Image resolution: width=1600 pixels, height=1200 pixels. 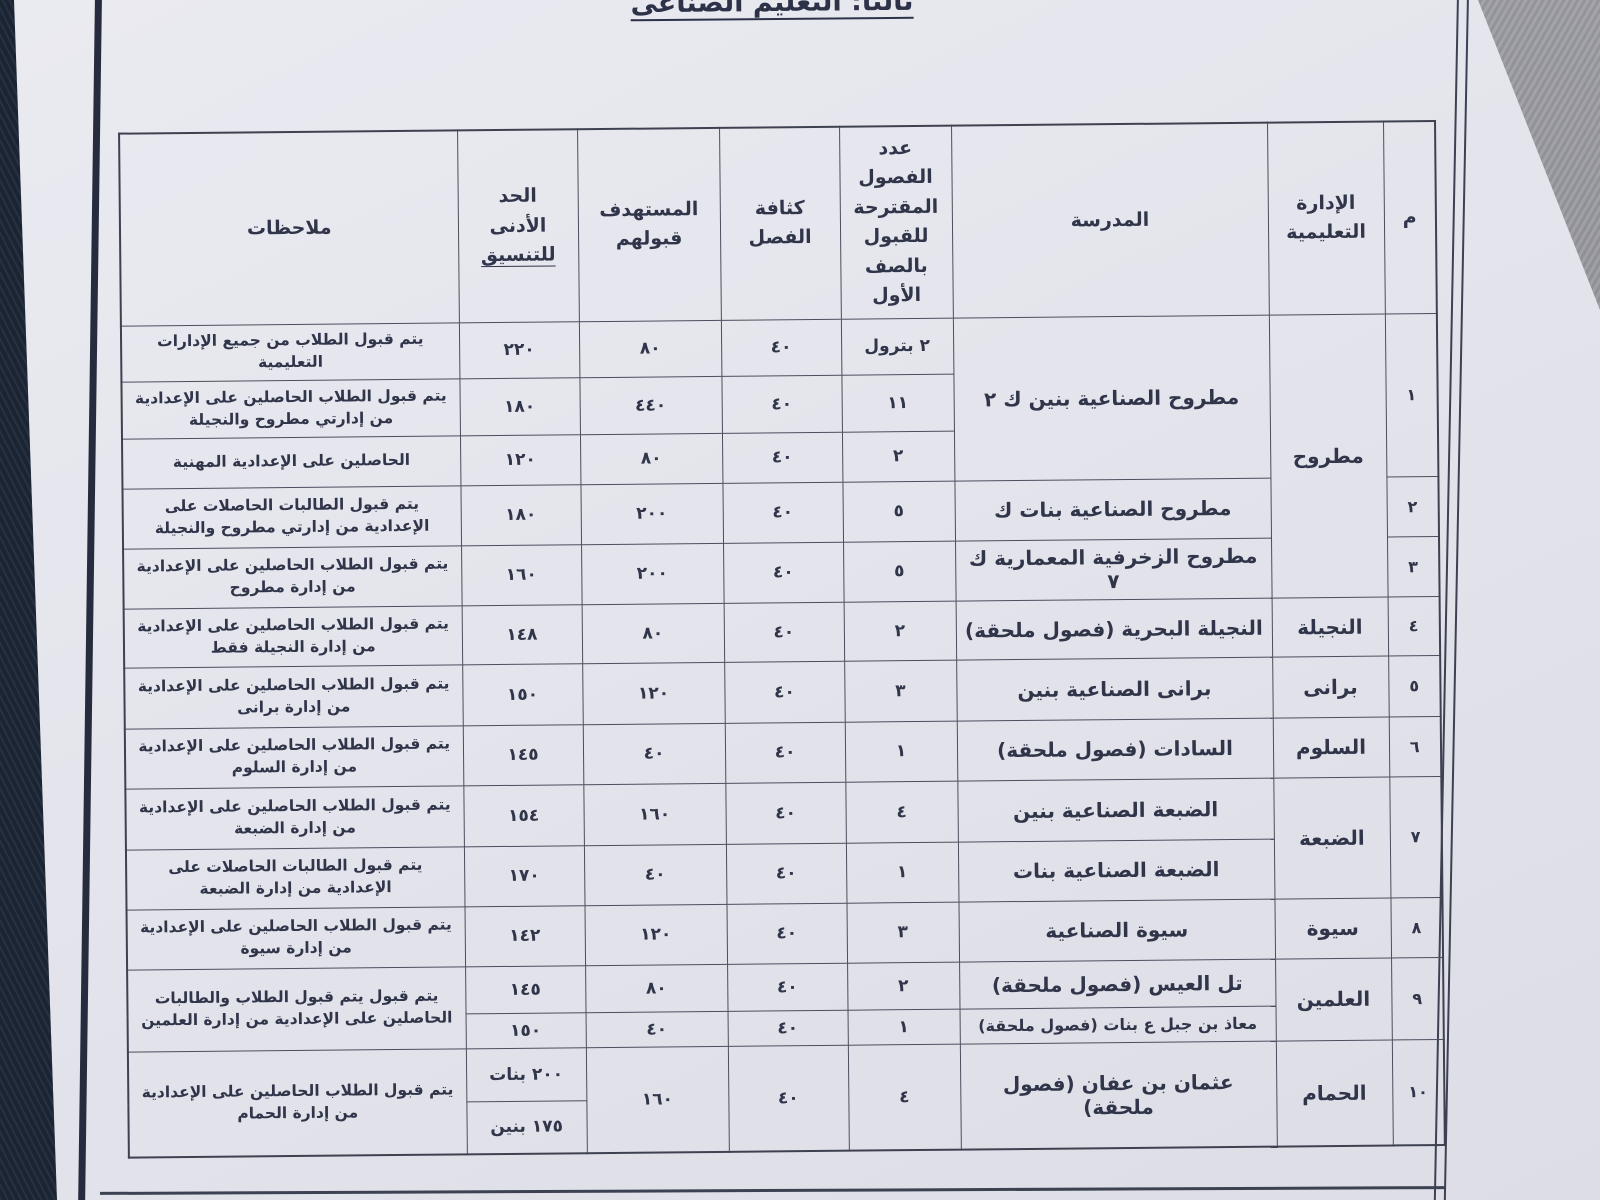 I want to click on col-header-admin: الإدارة التعليمية, so click(x=1326, y=218).